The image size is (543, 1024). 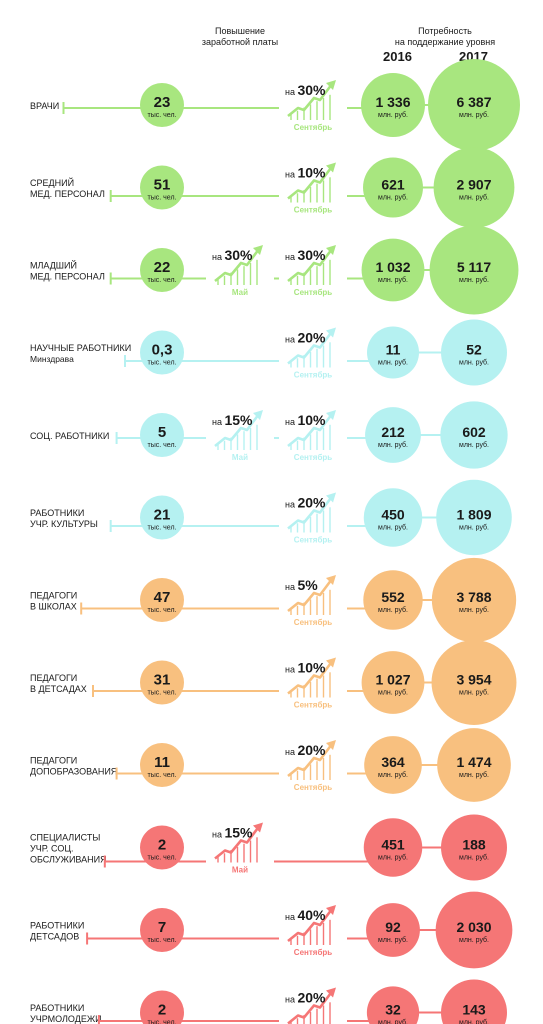 I want to click on category-label: ДЕТСАДОВ, so click(x=54, y=937).